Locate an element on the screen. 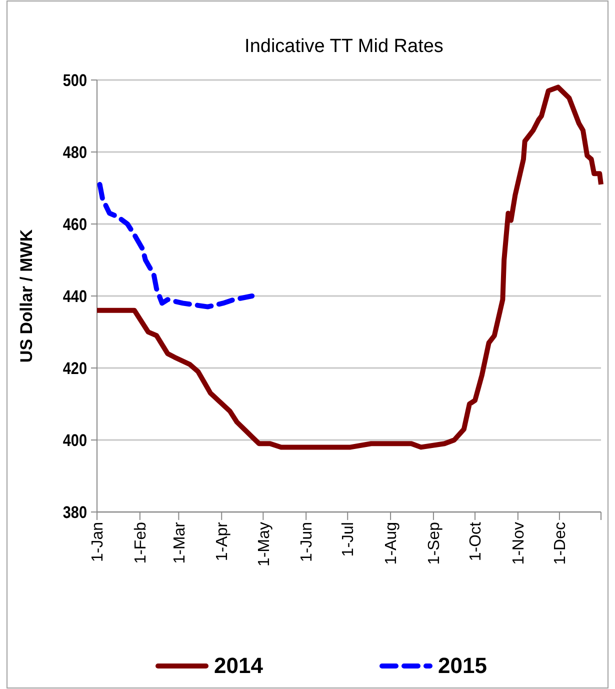 The image size is (615, 689). y-tick-label: 440 is located at coordinates (75, 297).